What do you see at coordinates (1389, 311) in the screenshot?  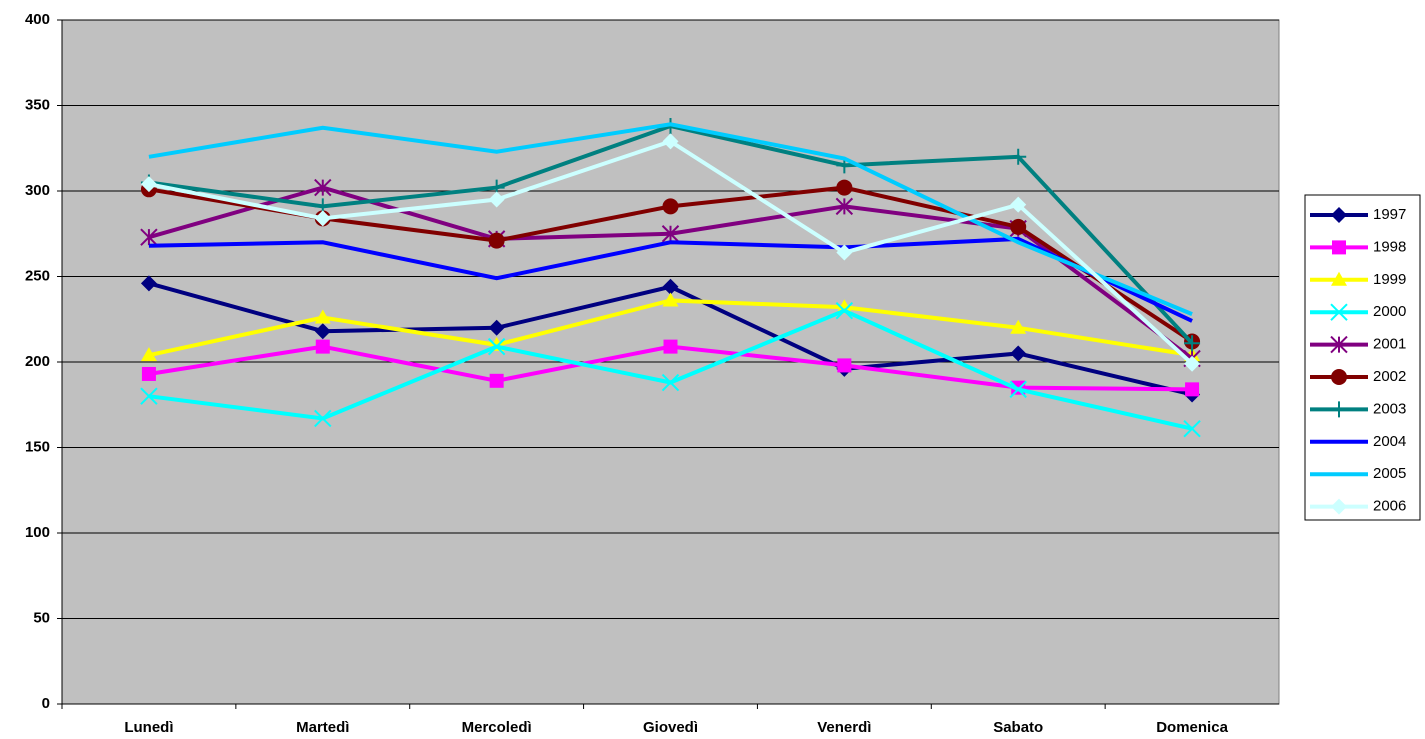 I see `legend-label: 2000` at bounding box center [1389, 311].